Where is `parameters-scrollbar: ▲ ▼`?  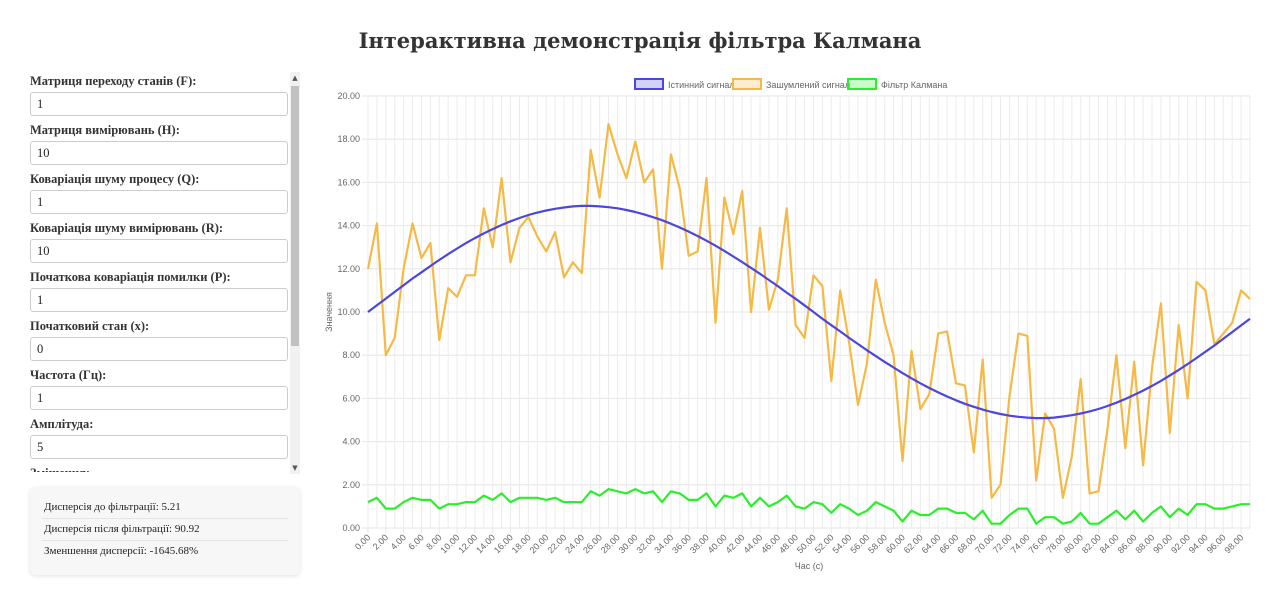
parameters-scrollbar: ▲ ▼ is located at coordinates (295, 273).